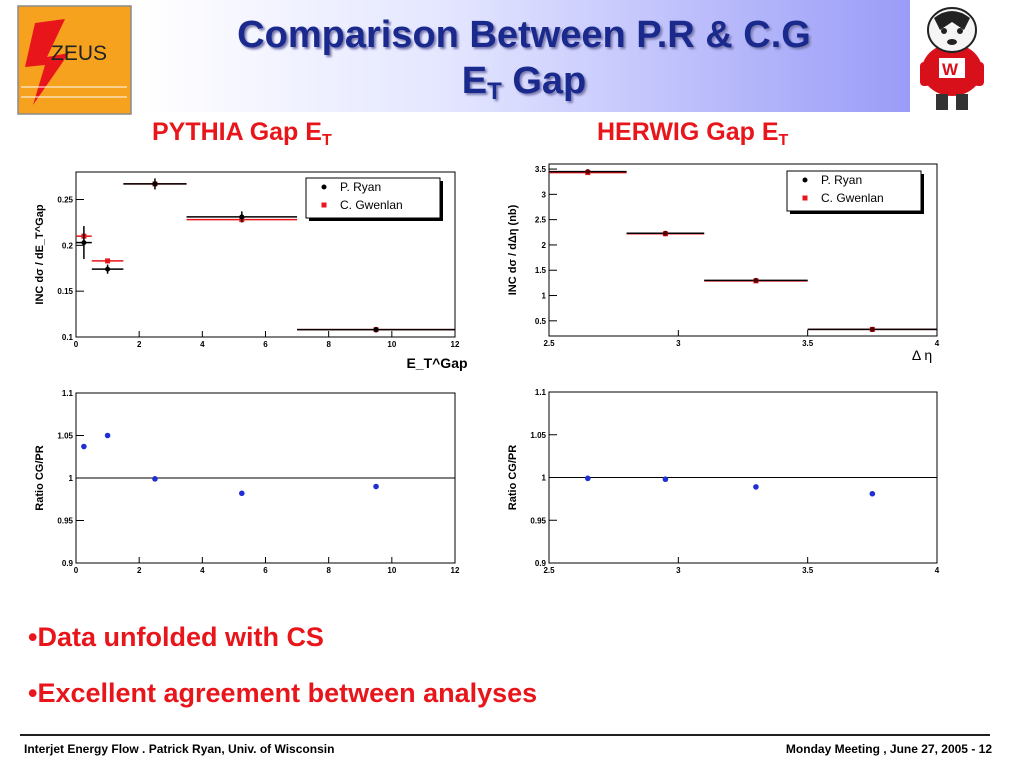  Describe the element at coordinates (324, 187) in the screenshot. I see `legend-marker-pr` at that location.